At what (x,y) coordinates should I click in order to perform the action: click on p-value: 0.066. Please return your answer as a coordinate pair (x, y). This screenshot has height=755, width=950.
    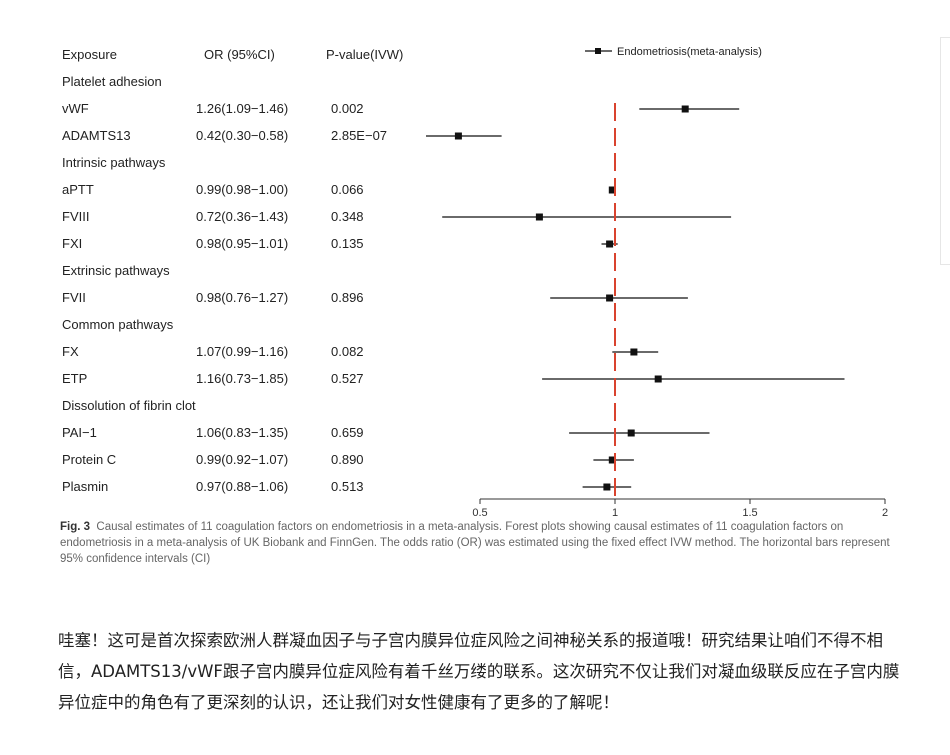
    Looking at the image, I should click on (347, 189).